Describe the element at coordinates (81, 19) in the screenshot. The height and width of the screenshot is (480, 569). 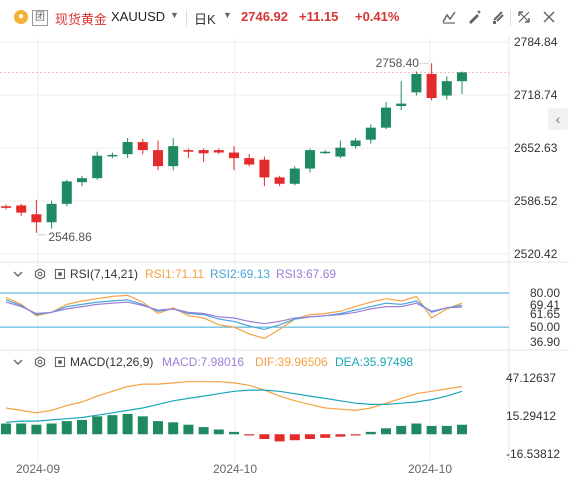
I see `symbol-name: 现货黄金` at that location.